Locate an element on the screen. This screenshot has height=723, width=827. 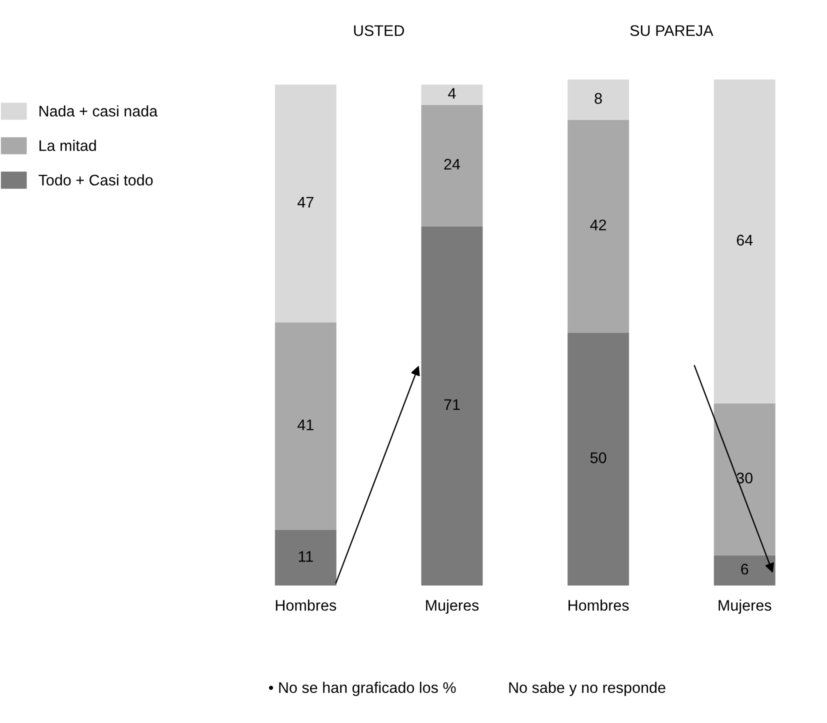
data-label: 8 is located at coordinates (598, 98).